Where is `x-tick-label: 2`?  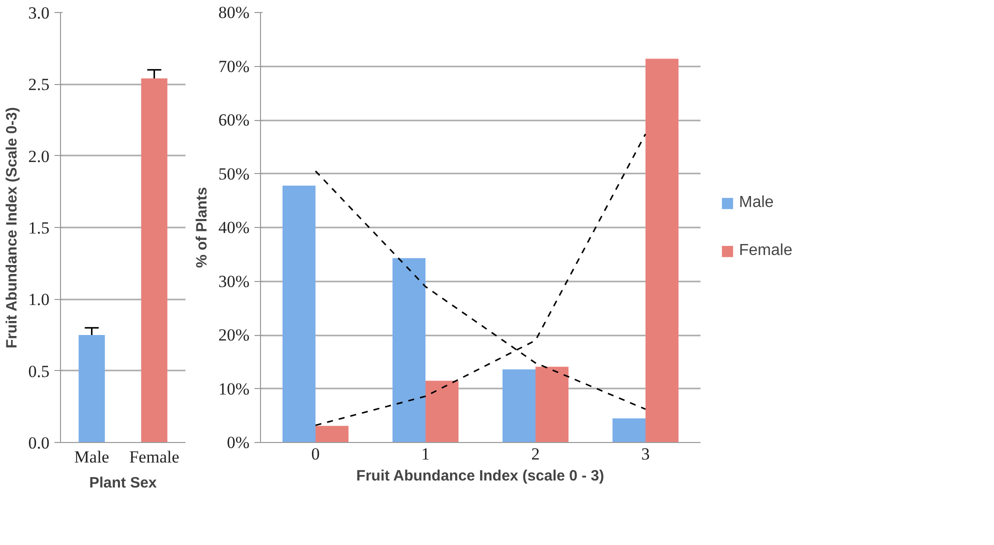 x-tick-label: 2 is located at coordinates (535, 454).